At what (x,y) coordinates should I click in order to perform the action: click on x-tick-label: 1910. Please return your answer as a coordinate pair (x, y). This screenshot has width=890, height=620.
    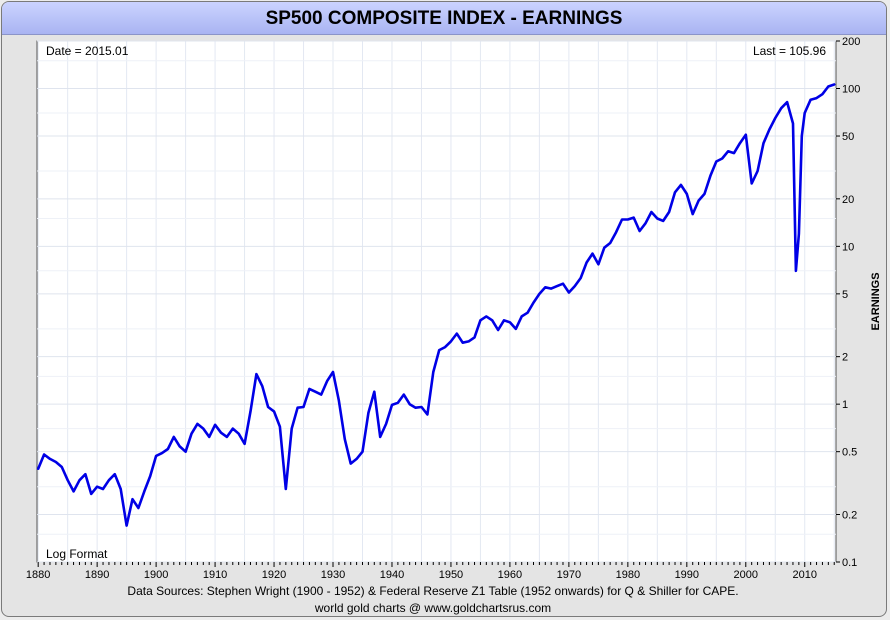
    Looking at the image, I should click on (215, 575).